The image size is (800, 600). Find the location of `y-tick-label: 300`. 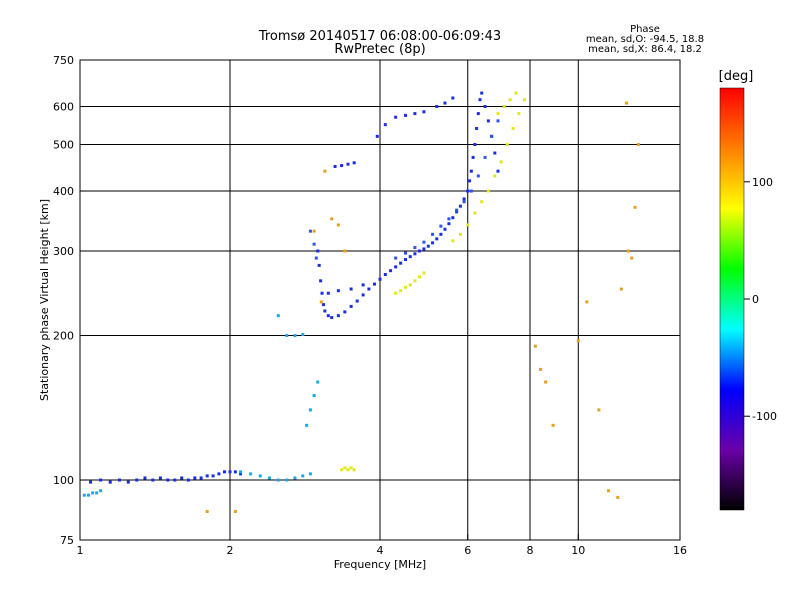

y-tick-label: 300 is located at coordinates (63, 251).